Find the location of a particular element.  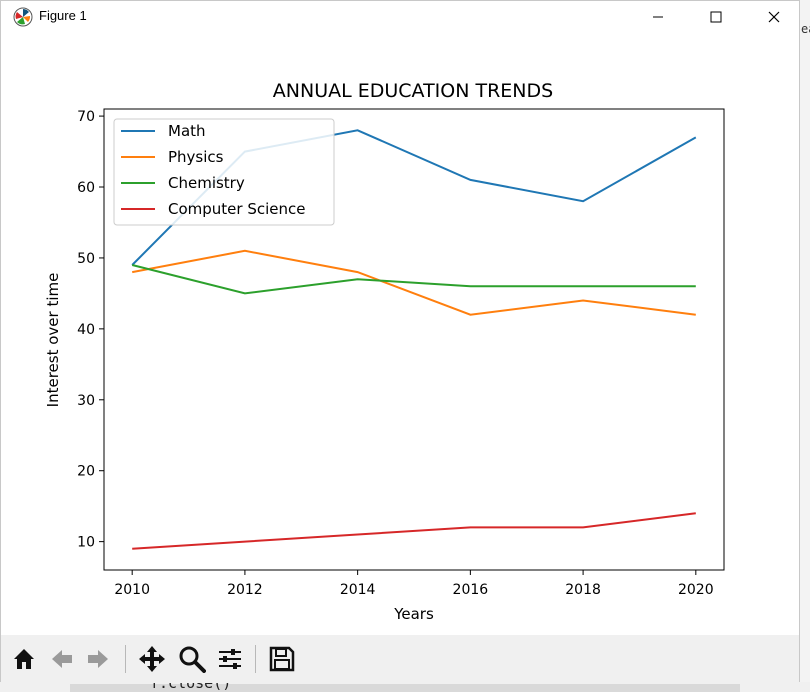

background-window-edge is located at coordinates (804, 346).